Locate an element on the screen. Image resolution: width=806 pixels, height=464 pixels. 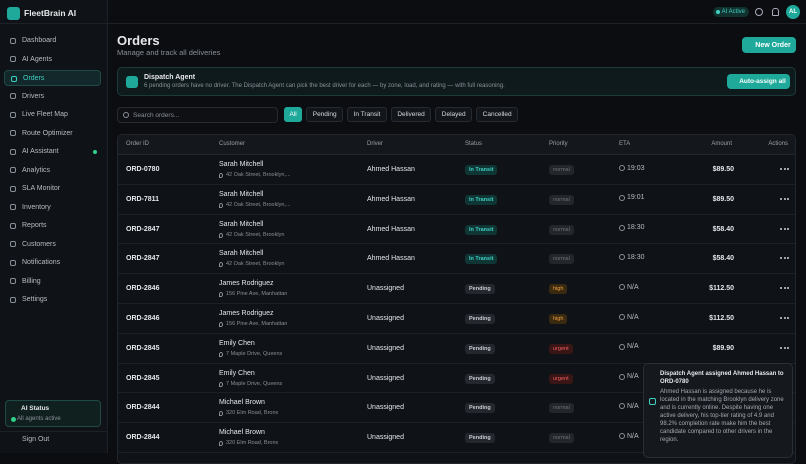
ai-status-title: AI Status is located at coordinates (35, 408).